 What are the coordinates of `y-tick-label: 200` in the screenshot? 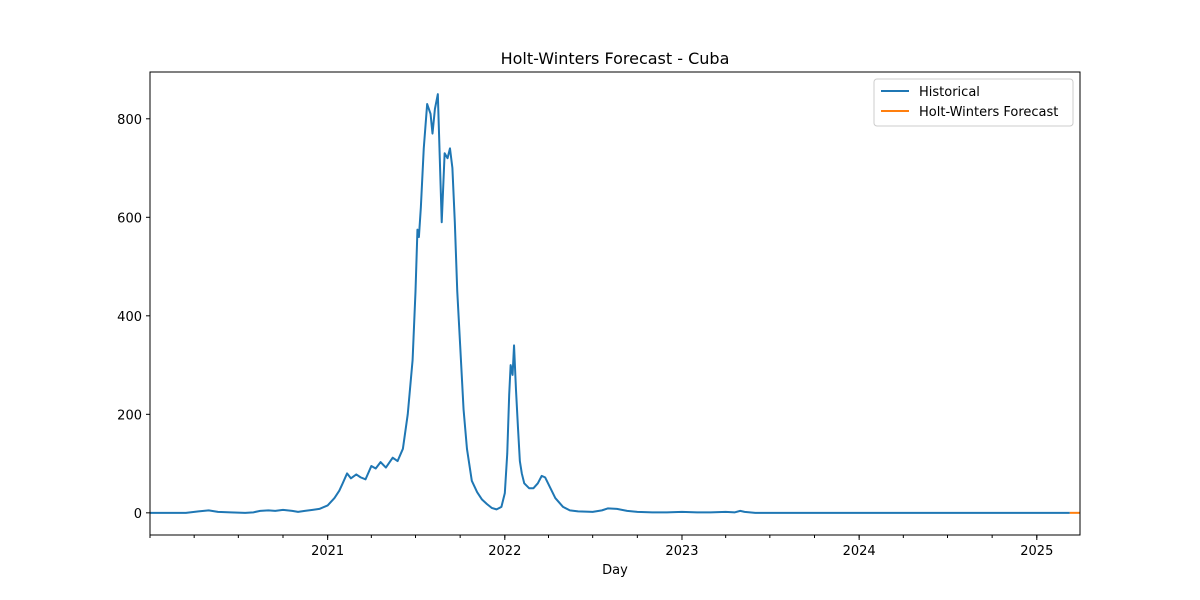 It's located at (129, 415).